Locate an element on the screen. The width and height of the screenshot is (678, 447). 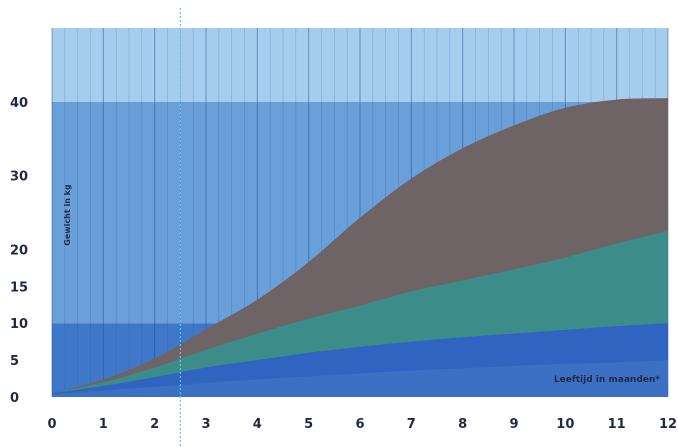
x-tick-label: 12 is located at coordinates (668, 424).